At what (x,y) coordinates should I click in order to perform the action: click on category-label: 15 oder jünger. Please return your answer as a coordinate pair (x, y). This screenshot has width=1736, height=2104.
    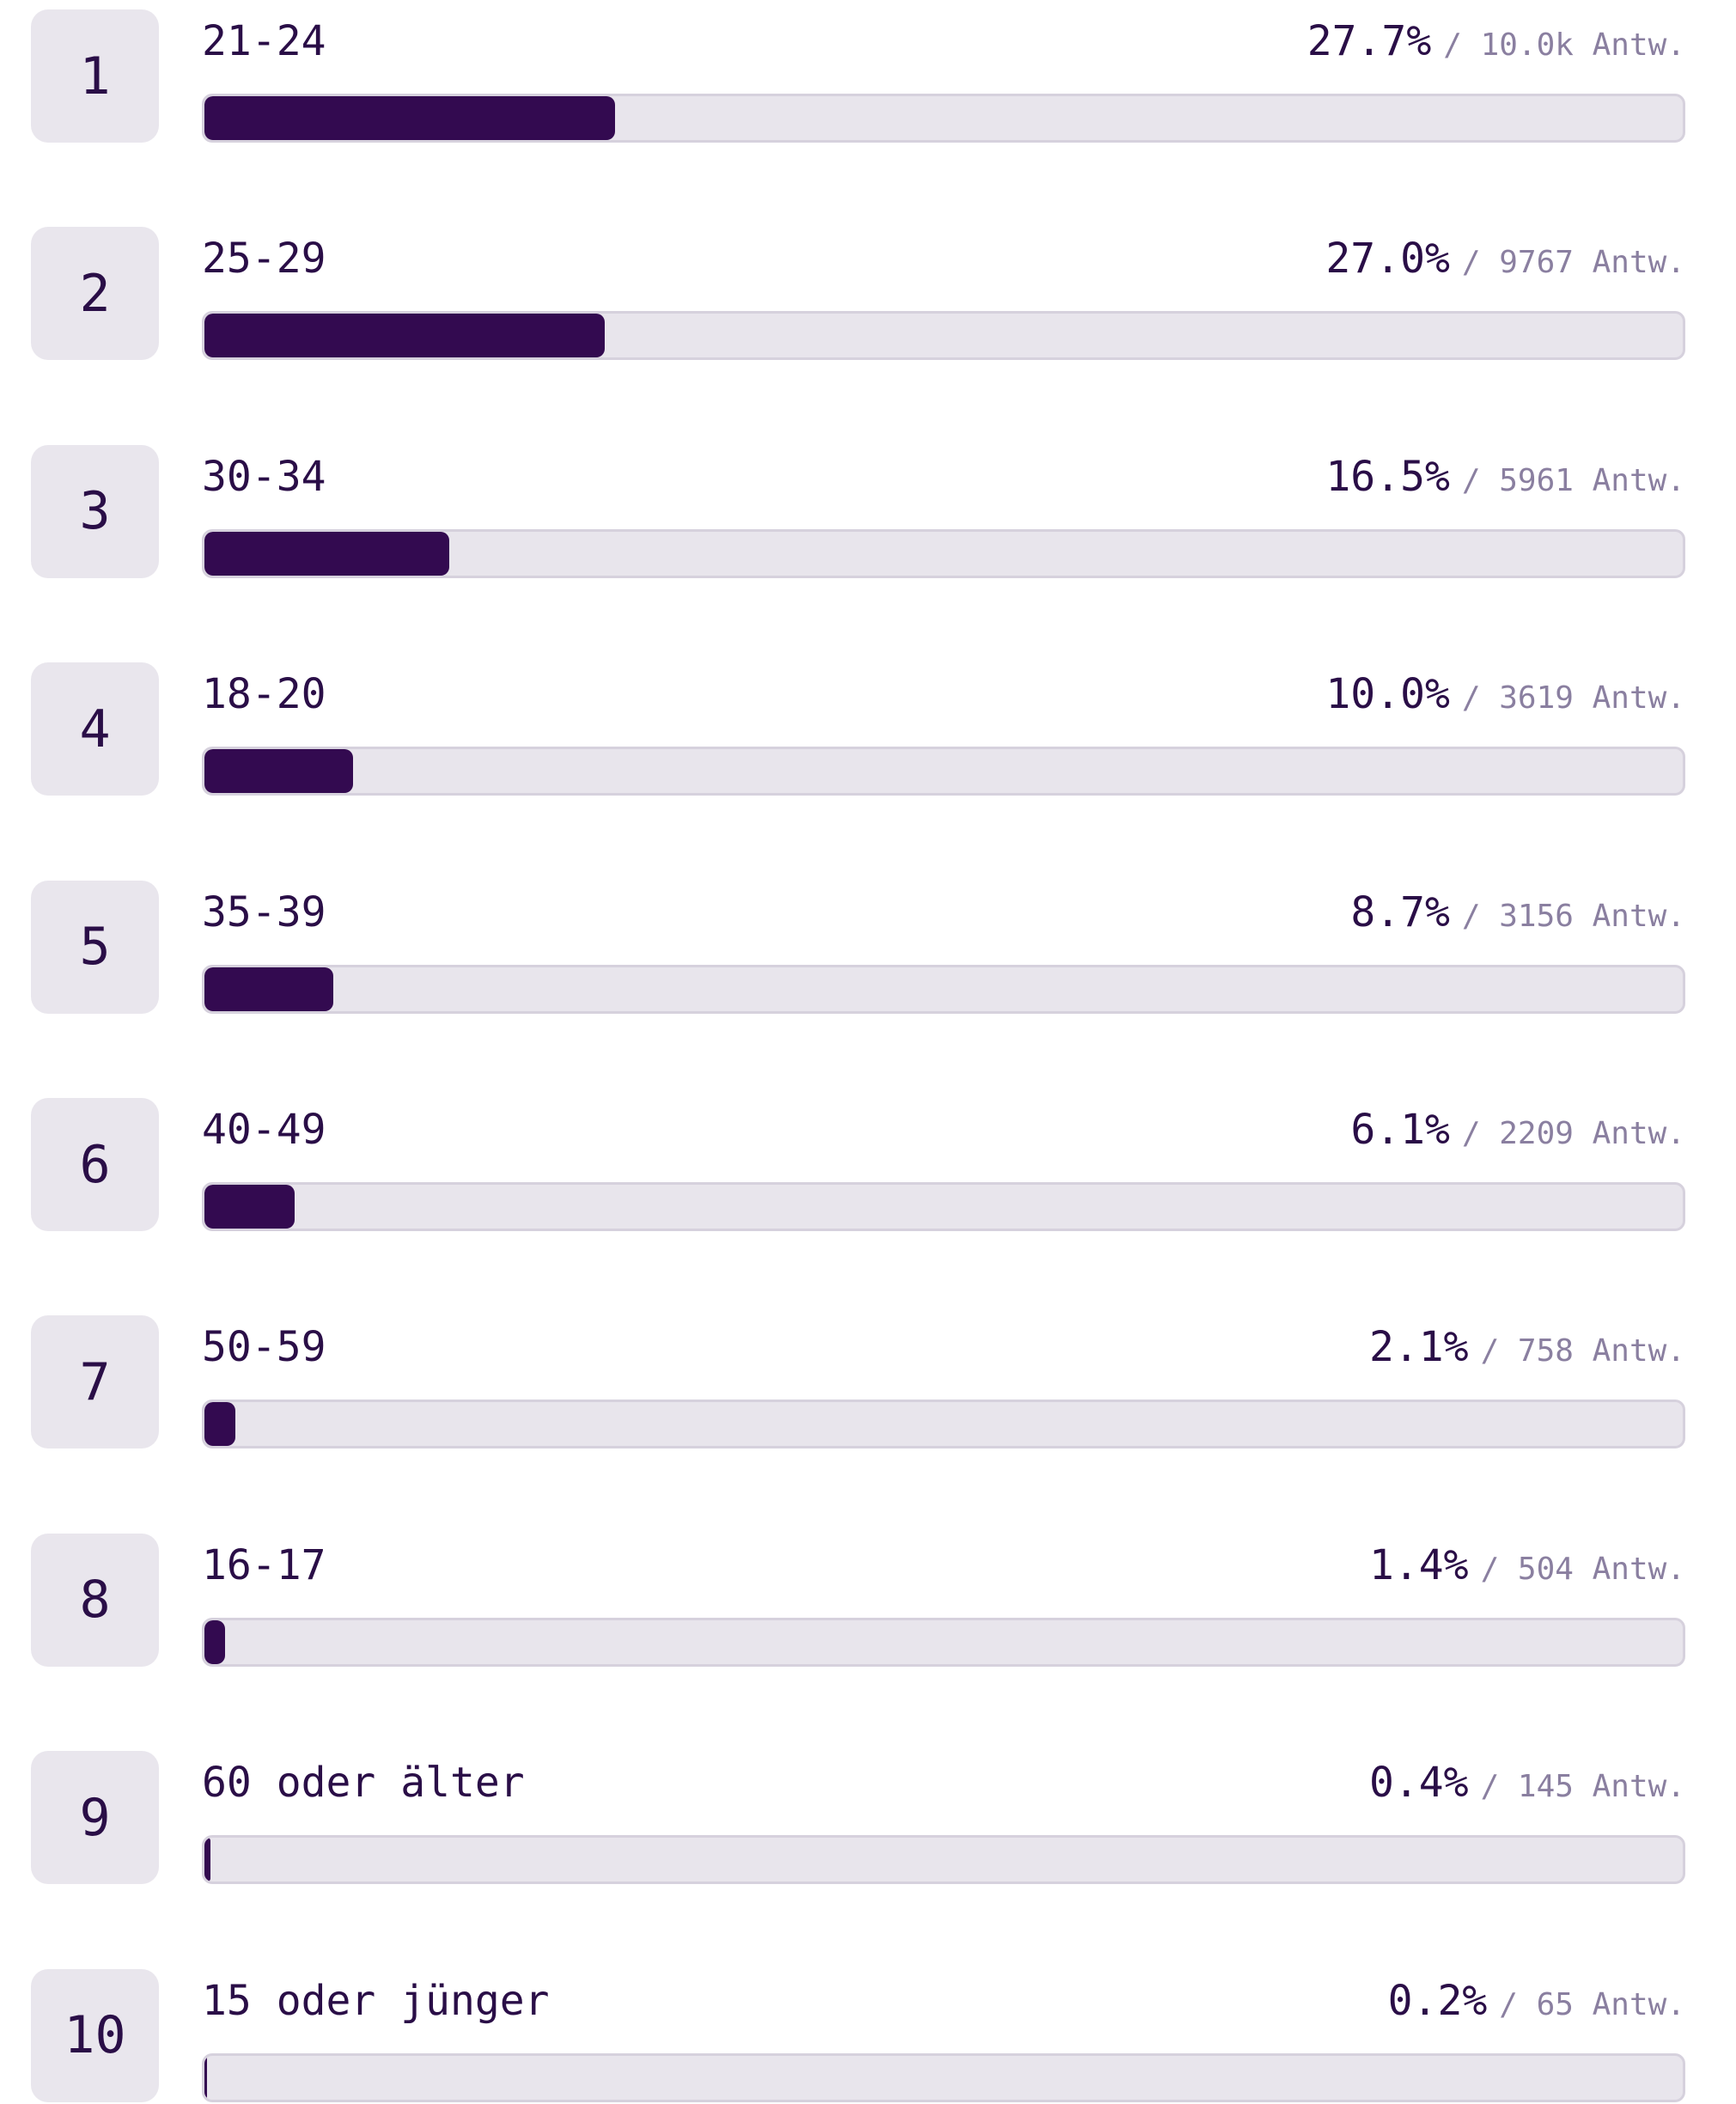
    Looking at the image, I should click on (376, 2000).